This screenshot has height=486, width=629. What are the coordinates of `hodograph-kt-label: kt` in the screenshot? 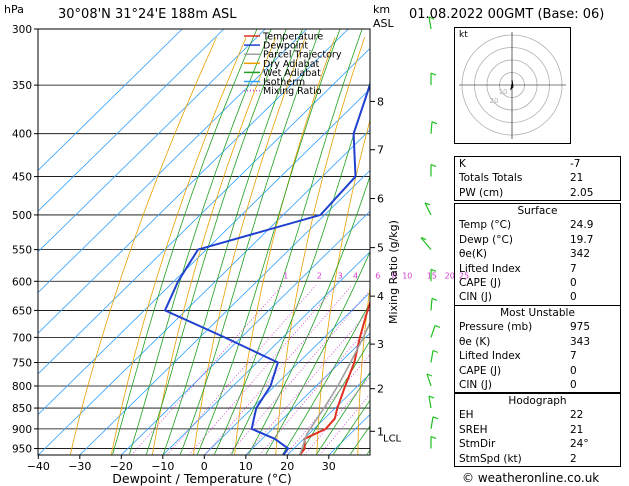 It's located at (463, 35).